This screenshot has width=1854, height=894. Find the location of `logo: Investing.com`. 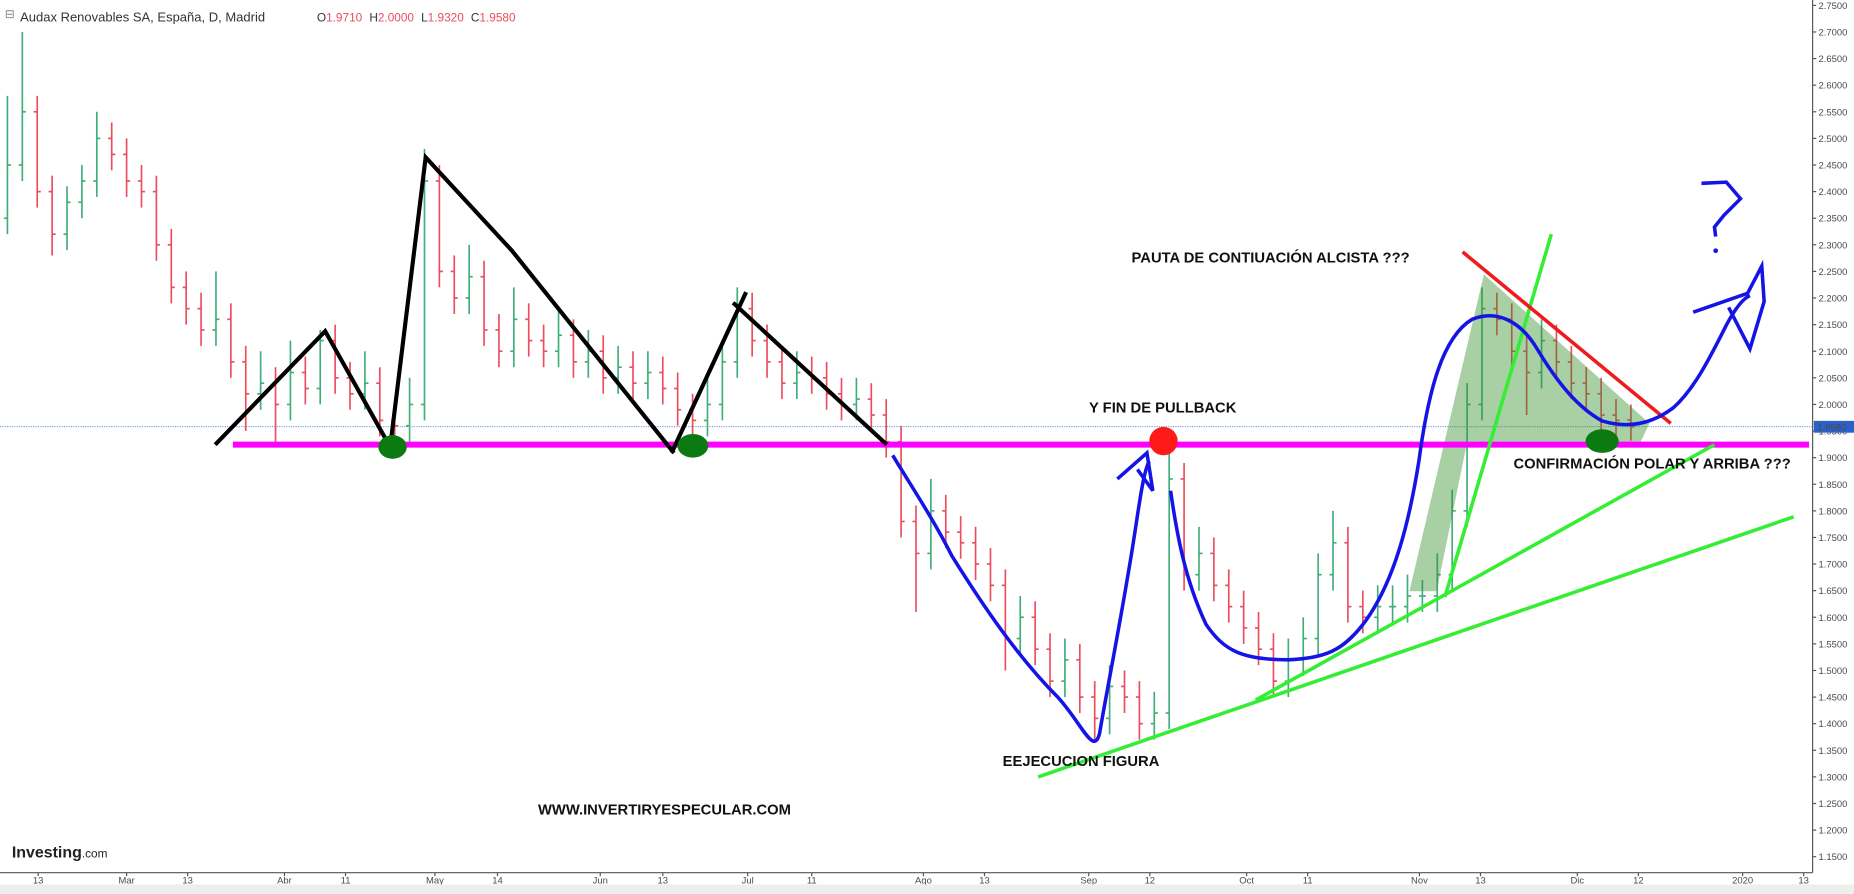

logo: Investing.com is located at coordinates (60, 852).